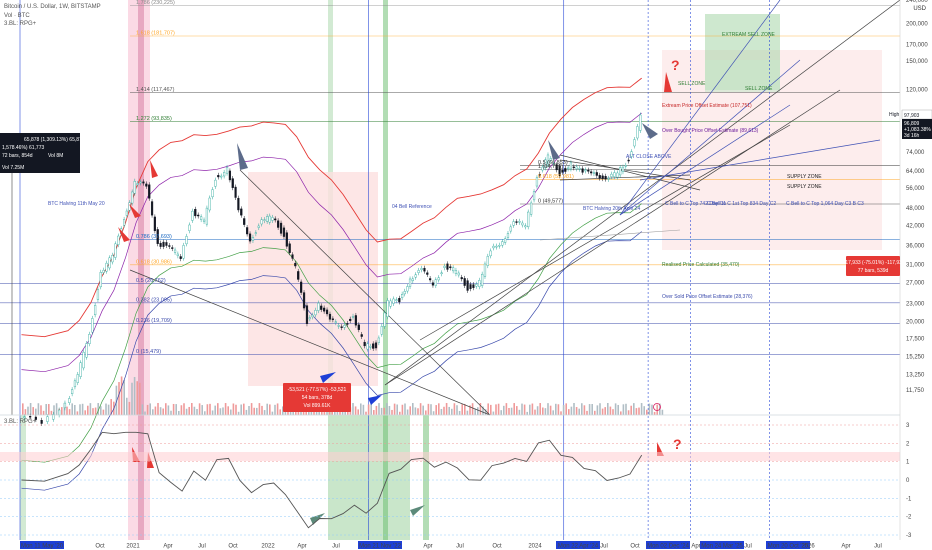 The image size is (932, 550). Describe the element at coordinates (919, 9) in the screenshot. I see `currency-label: USD` at that location.